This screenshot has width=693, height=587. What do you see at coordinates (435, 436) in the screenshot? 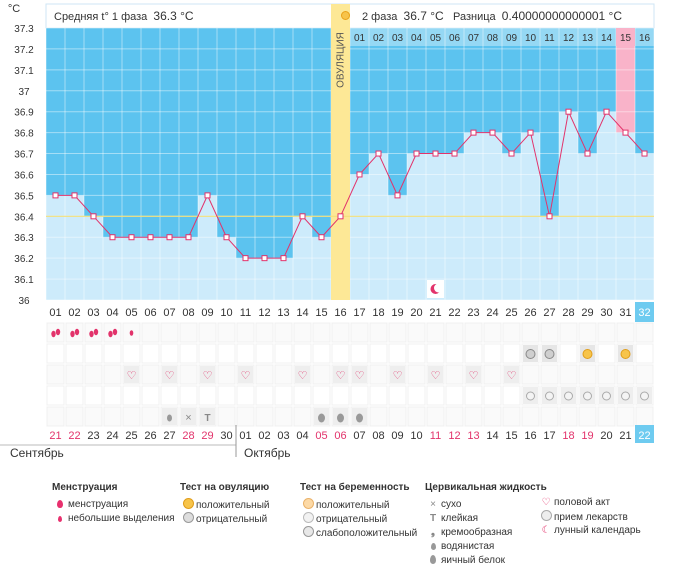
I see `date-label: 11` at bounding box center [435, 436].